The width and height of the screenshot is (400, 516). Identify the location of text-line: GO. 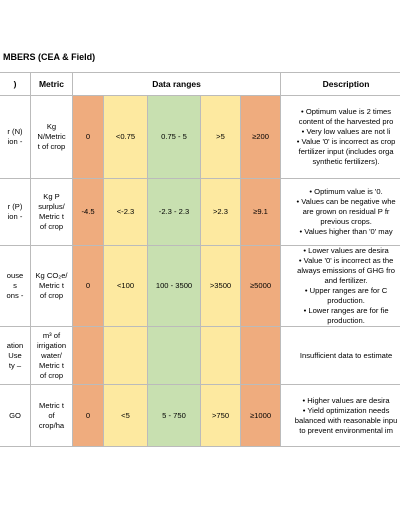
(15, 415).